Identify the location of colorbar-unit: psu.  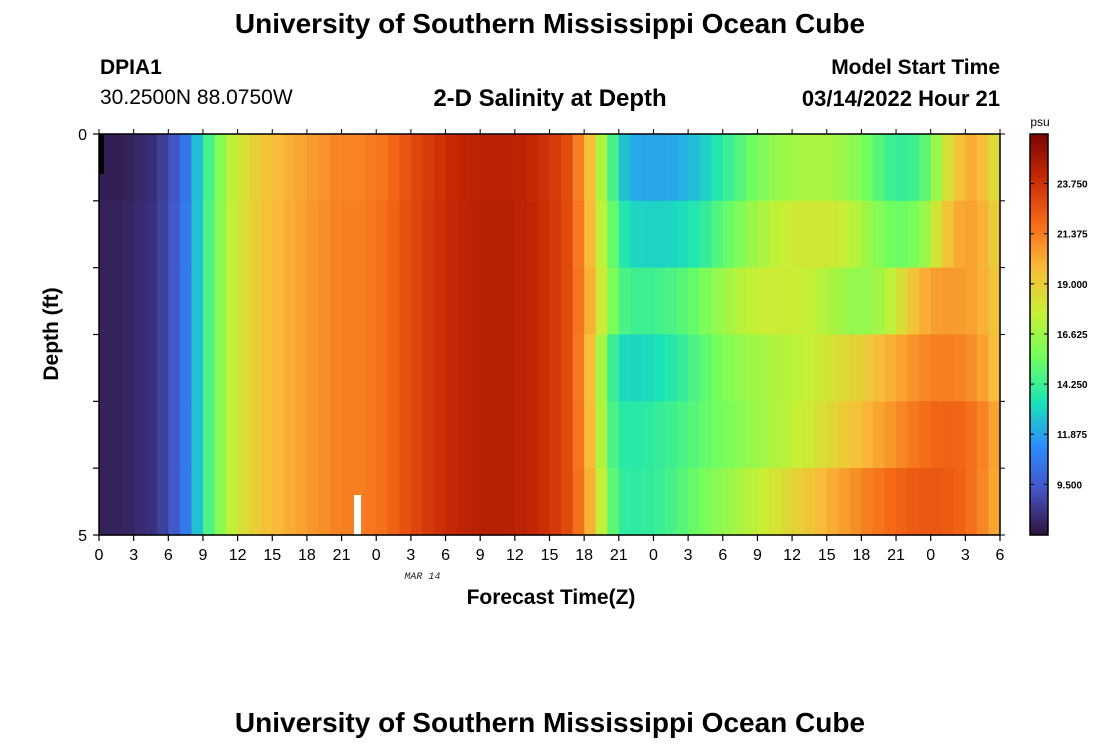
(1039, 122).